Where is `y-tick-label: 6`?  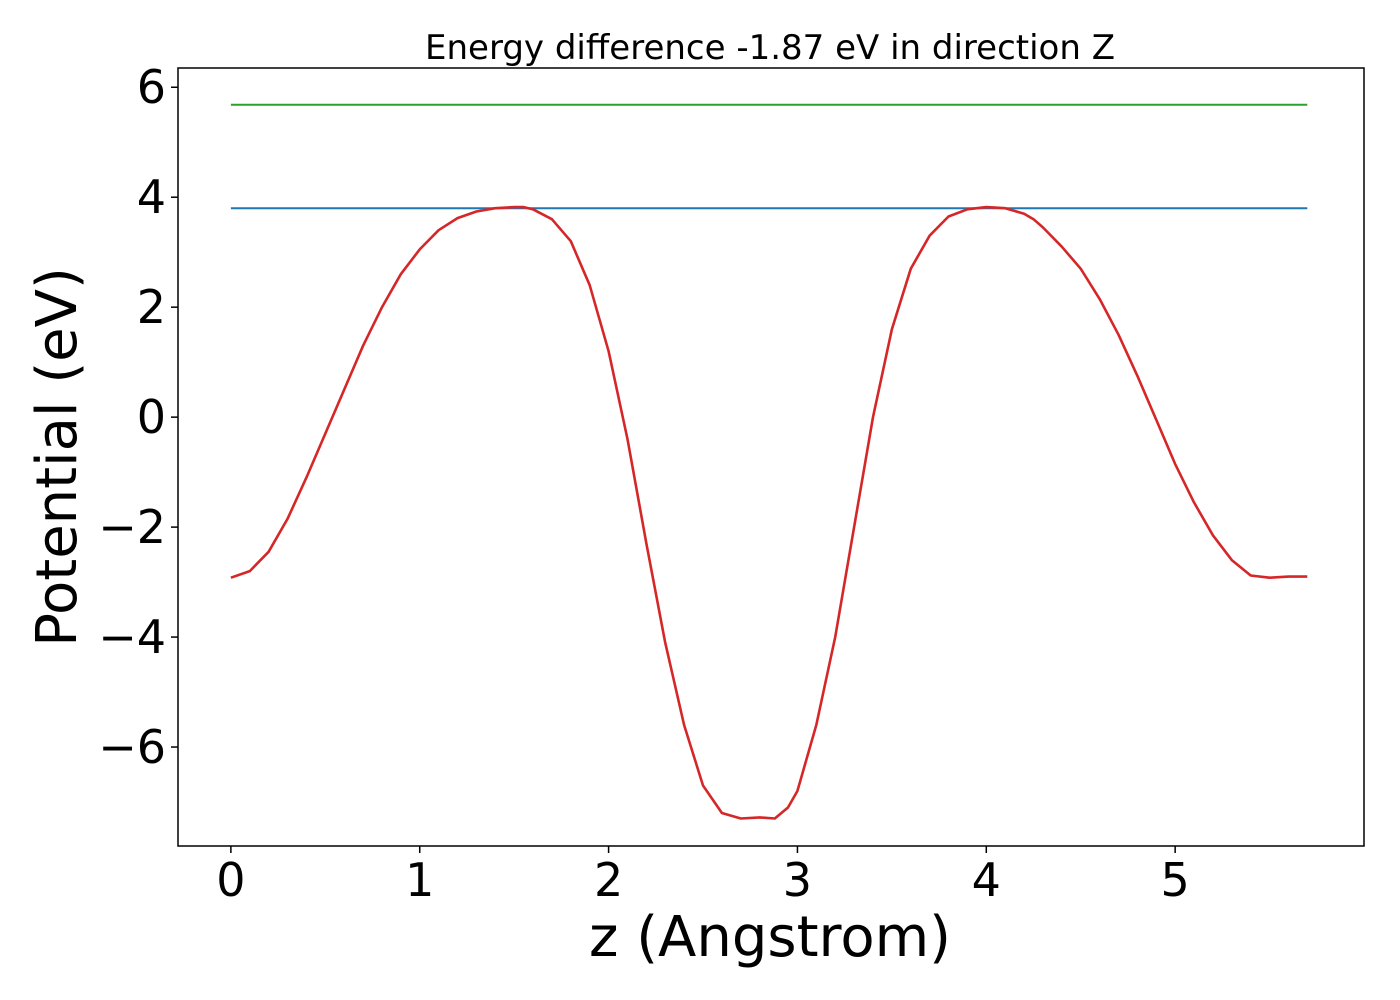
y-tick-label: 6 is located at coordinates (151, 87).